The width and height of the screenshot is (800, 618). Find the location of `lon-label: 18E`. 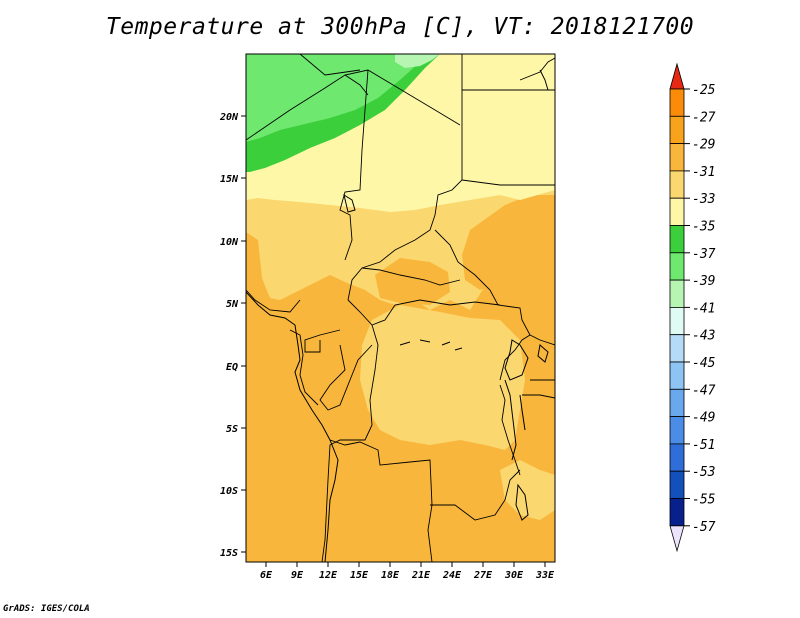

lon-label: 18E is located at coordinates (390, 575).